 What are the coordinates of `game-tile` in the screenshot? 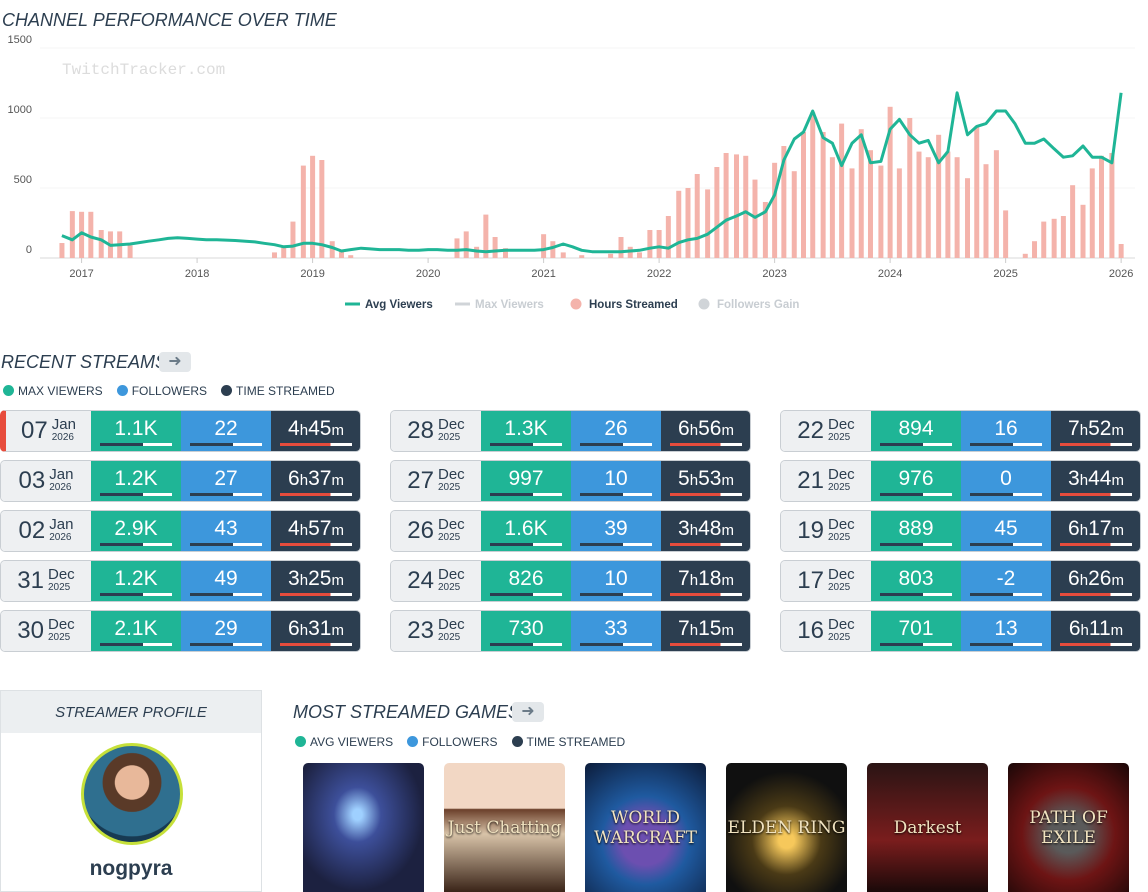 It's located at (363, 827).